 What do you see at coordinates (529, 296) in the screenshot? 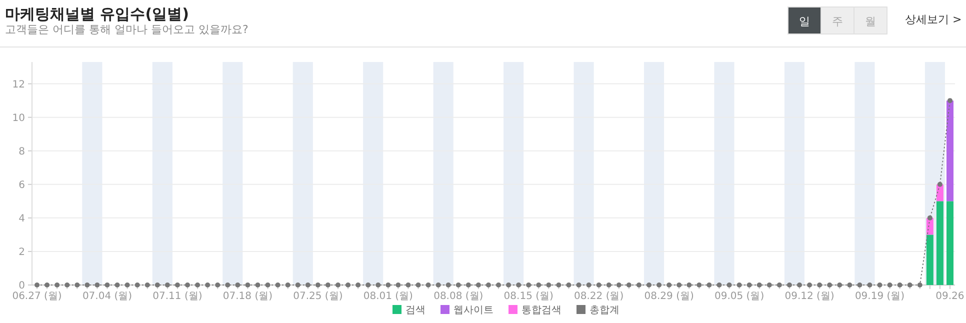
I see `x-tick-label: 08.15 (월)` at bounding box center [529, 296].